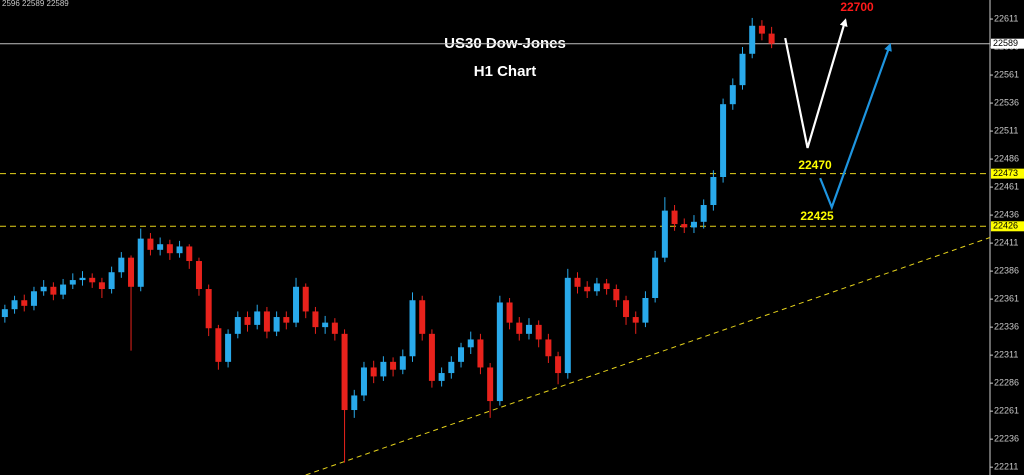 The width and height of the screenshot is (1024, 475). Describe the element at coordinates (817, 216) in the screenshot. I see `target-label: 22425` at that location.